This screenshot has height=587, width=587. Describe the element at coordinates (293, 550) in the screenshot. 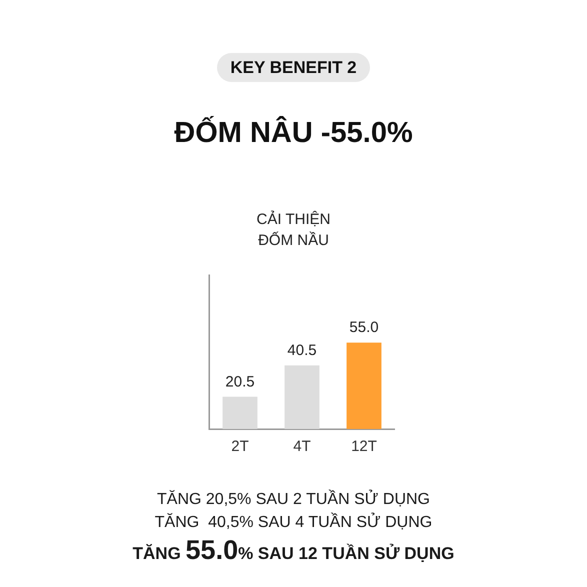

I see `text: TĂNG 55.0% SAU 12 TUẦN SỬ DỤNG` at that location.